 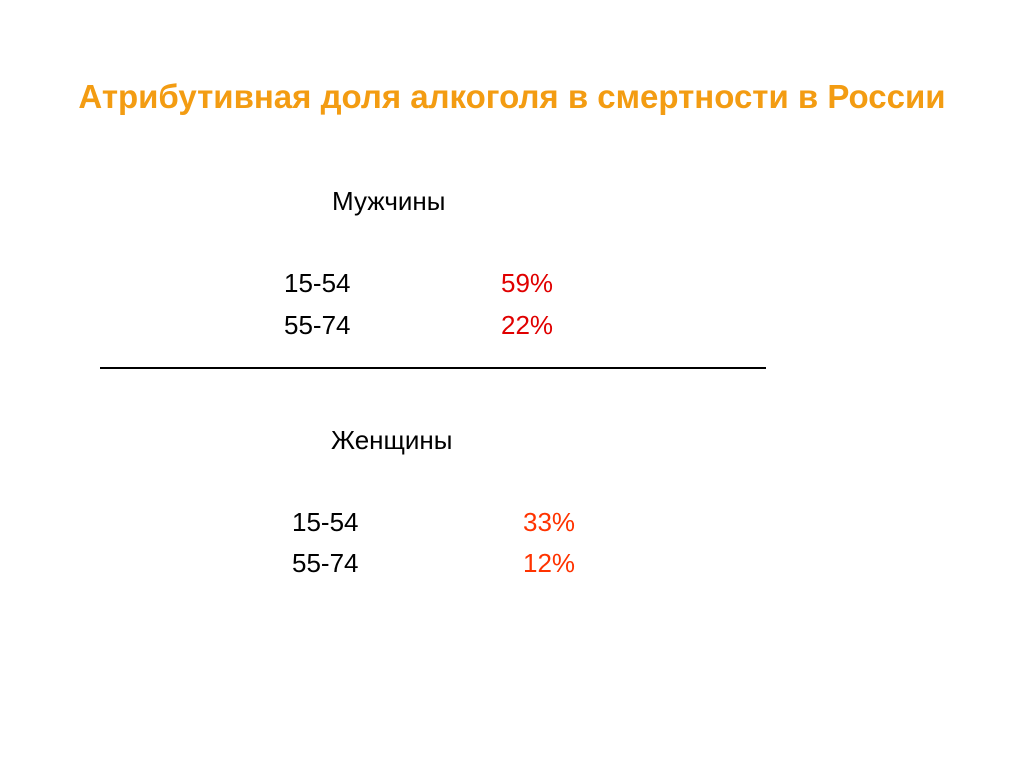 What do you see at coordinates (389, 201) in the screenshot?
I see `men-heading: Мужчины` at bounding box center [389, 201].